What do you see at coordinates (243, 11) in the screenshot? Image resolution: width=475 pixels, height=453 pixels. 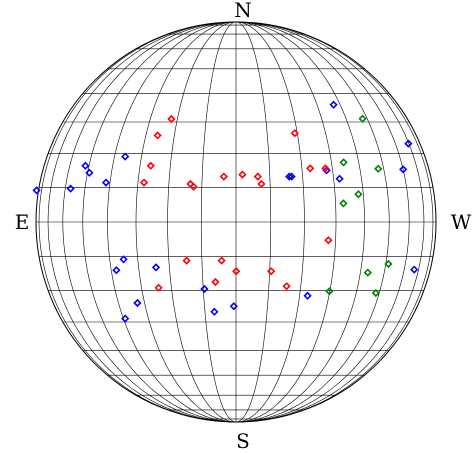 I see `north-label: N` at bounding box center [243, 11].